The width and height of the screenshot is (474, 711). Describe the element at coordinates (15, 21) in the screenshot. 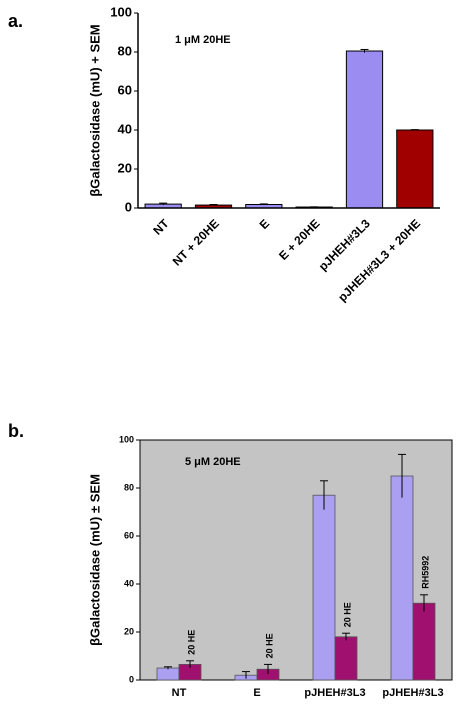

I see `panel-label: a.` at that location.